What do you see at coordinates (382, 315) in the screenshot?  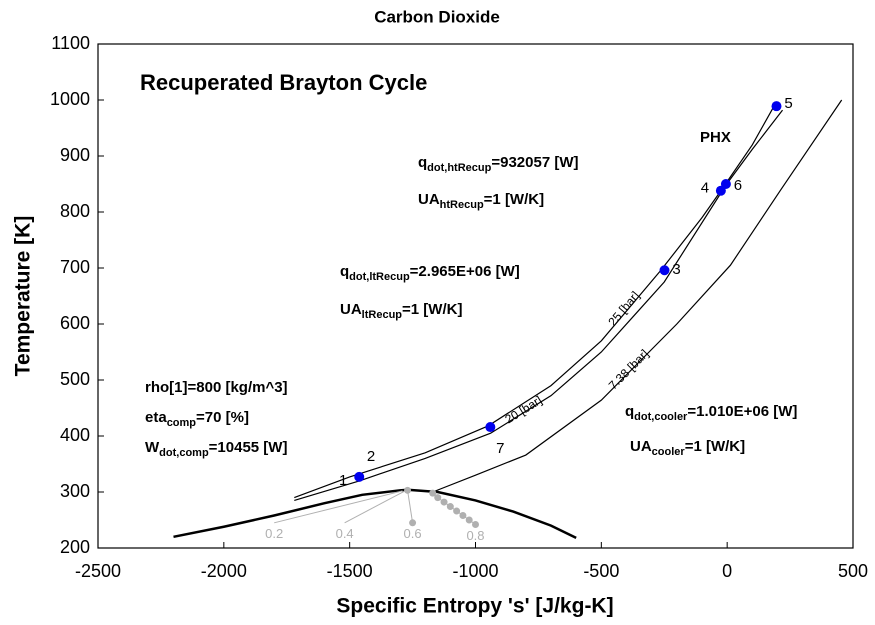 I see `annotation-subscript: ltRecup` at bounding box center [382, 315].